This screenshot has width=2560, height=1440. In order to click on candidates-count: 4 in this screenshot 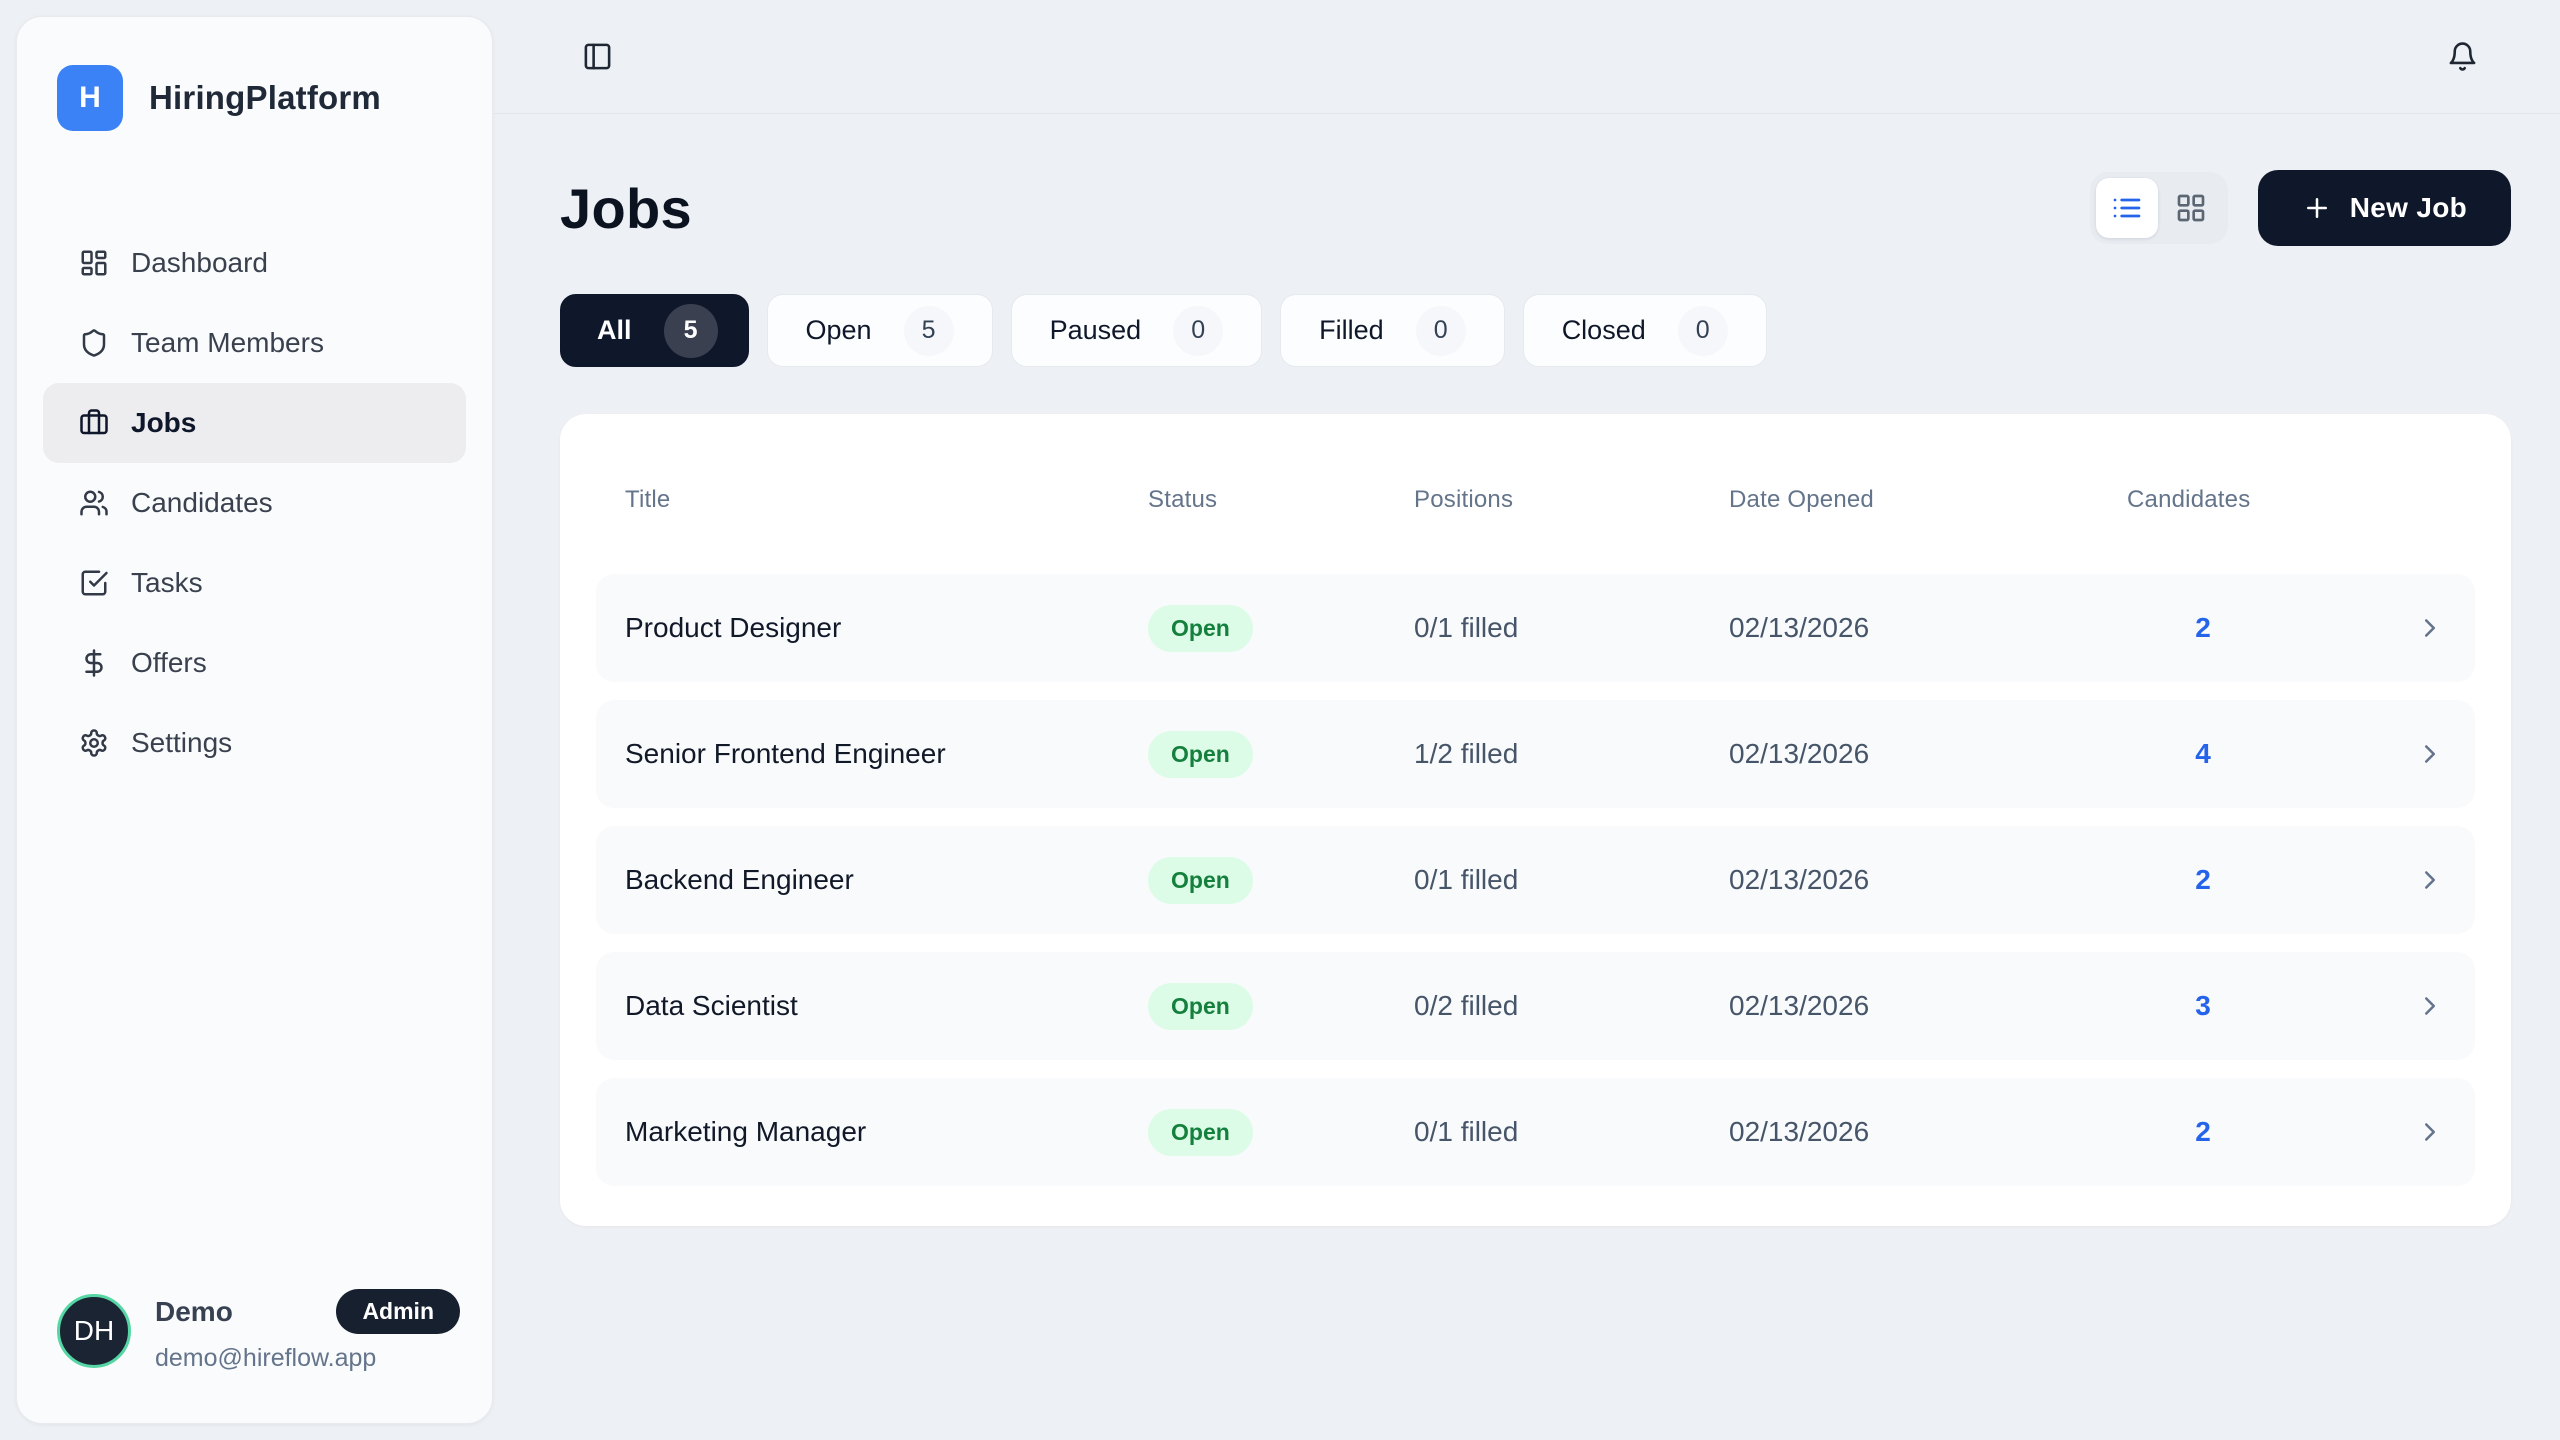, I will do `click(2203, 753)`.